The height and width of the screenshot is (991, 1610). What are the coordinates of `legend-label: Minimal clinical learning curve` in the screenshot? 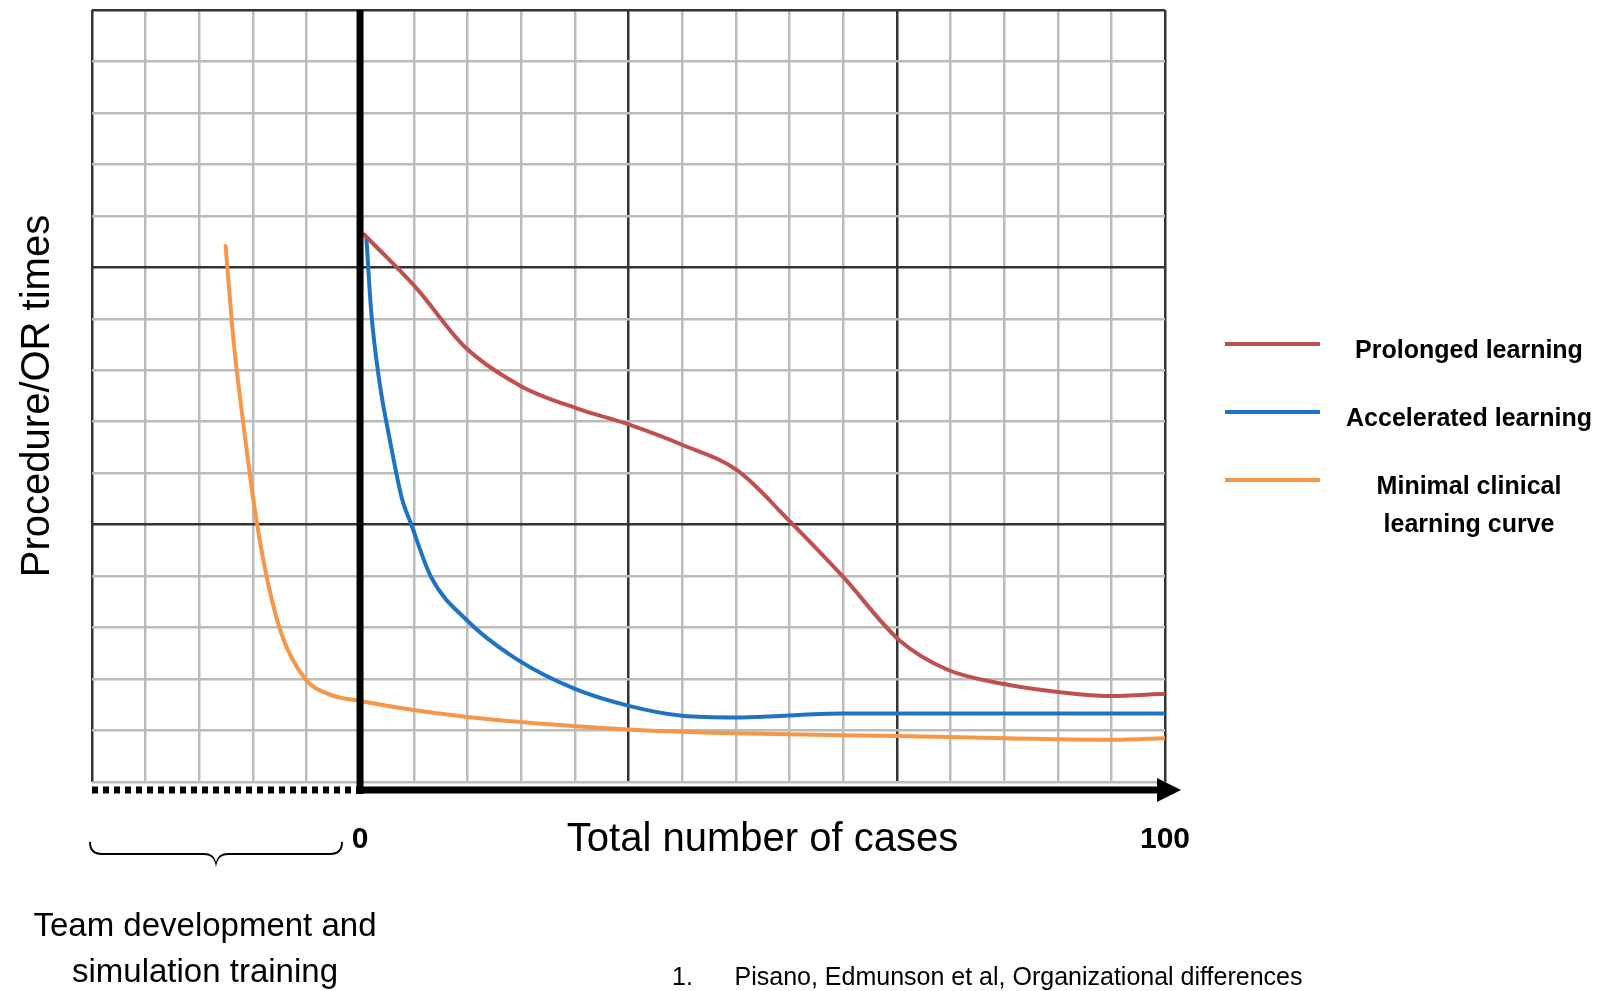 It's located at (1469, 504).